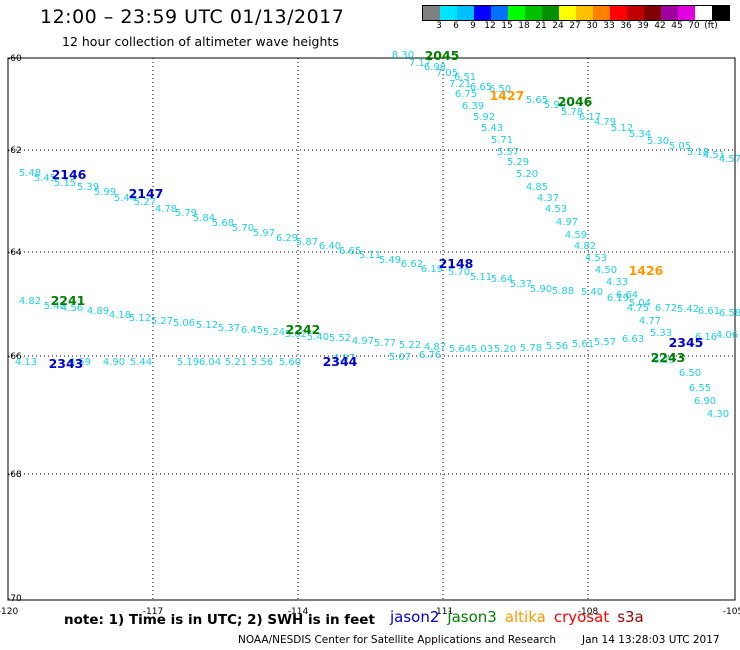  I want to click on wave-height-value: 5.97, so click(264, 233).